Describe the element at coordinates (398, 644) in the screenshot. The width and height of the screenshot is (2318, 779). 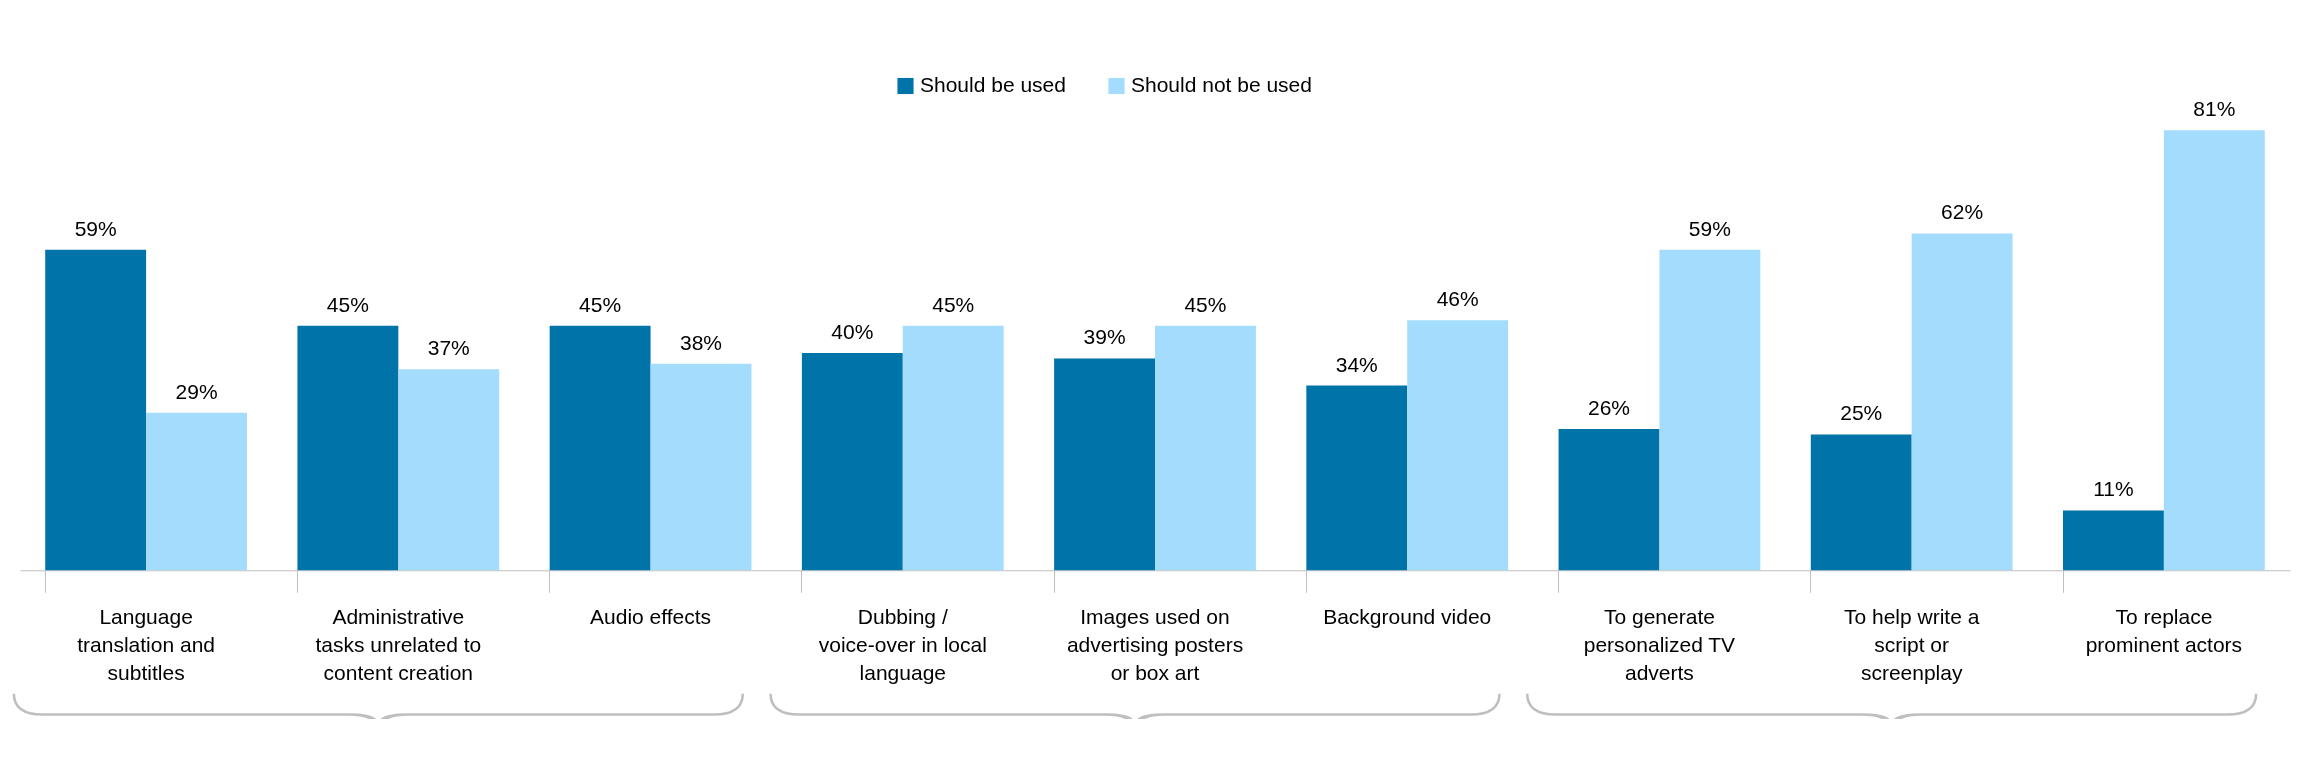
I see `x-tick-label: Administrative tasks unrelated to content creation` at that location.